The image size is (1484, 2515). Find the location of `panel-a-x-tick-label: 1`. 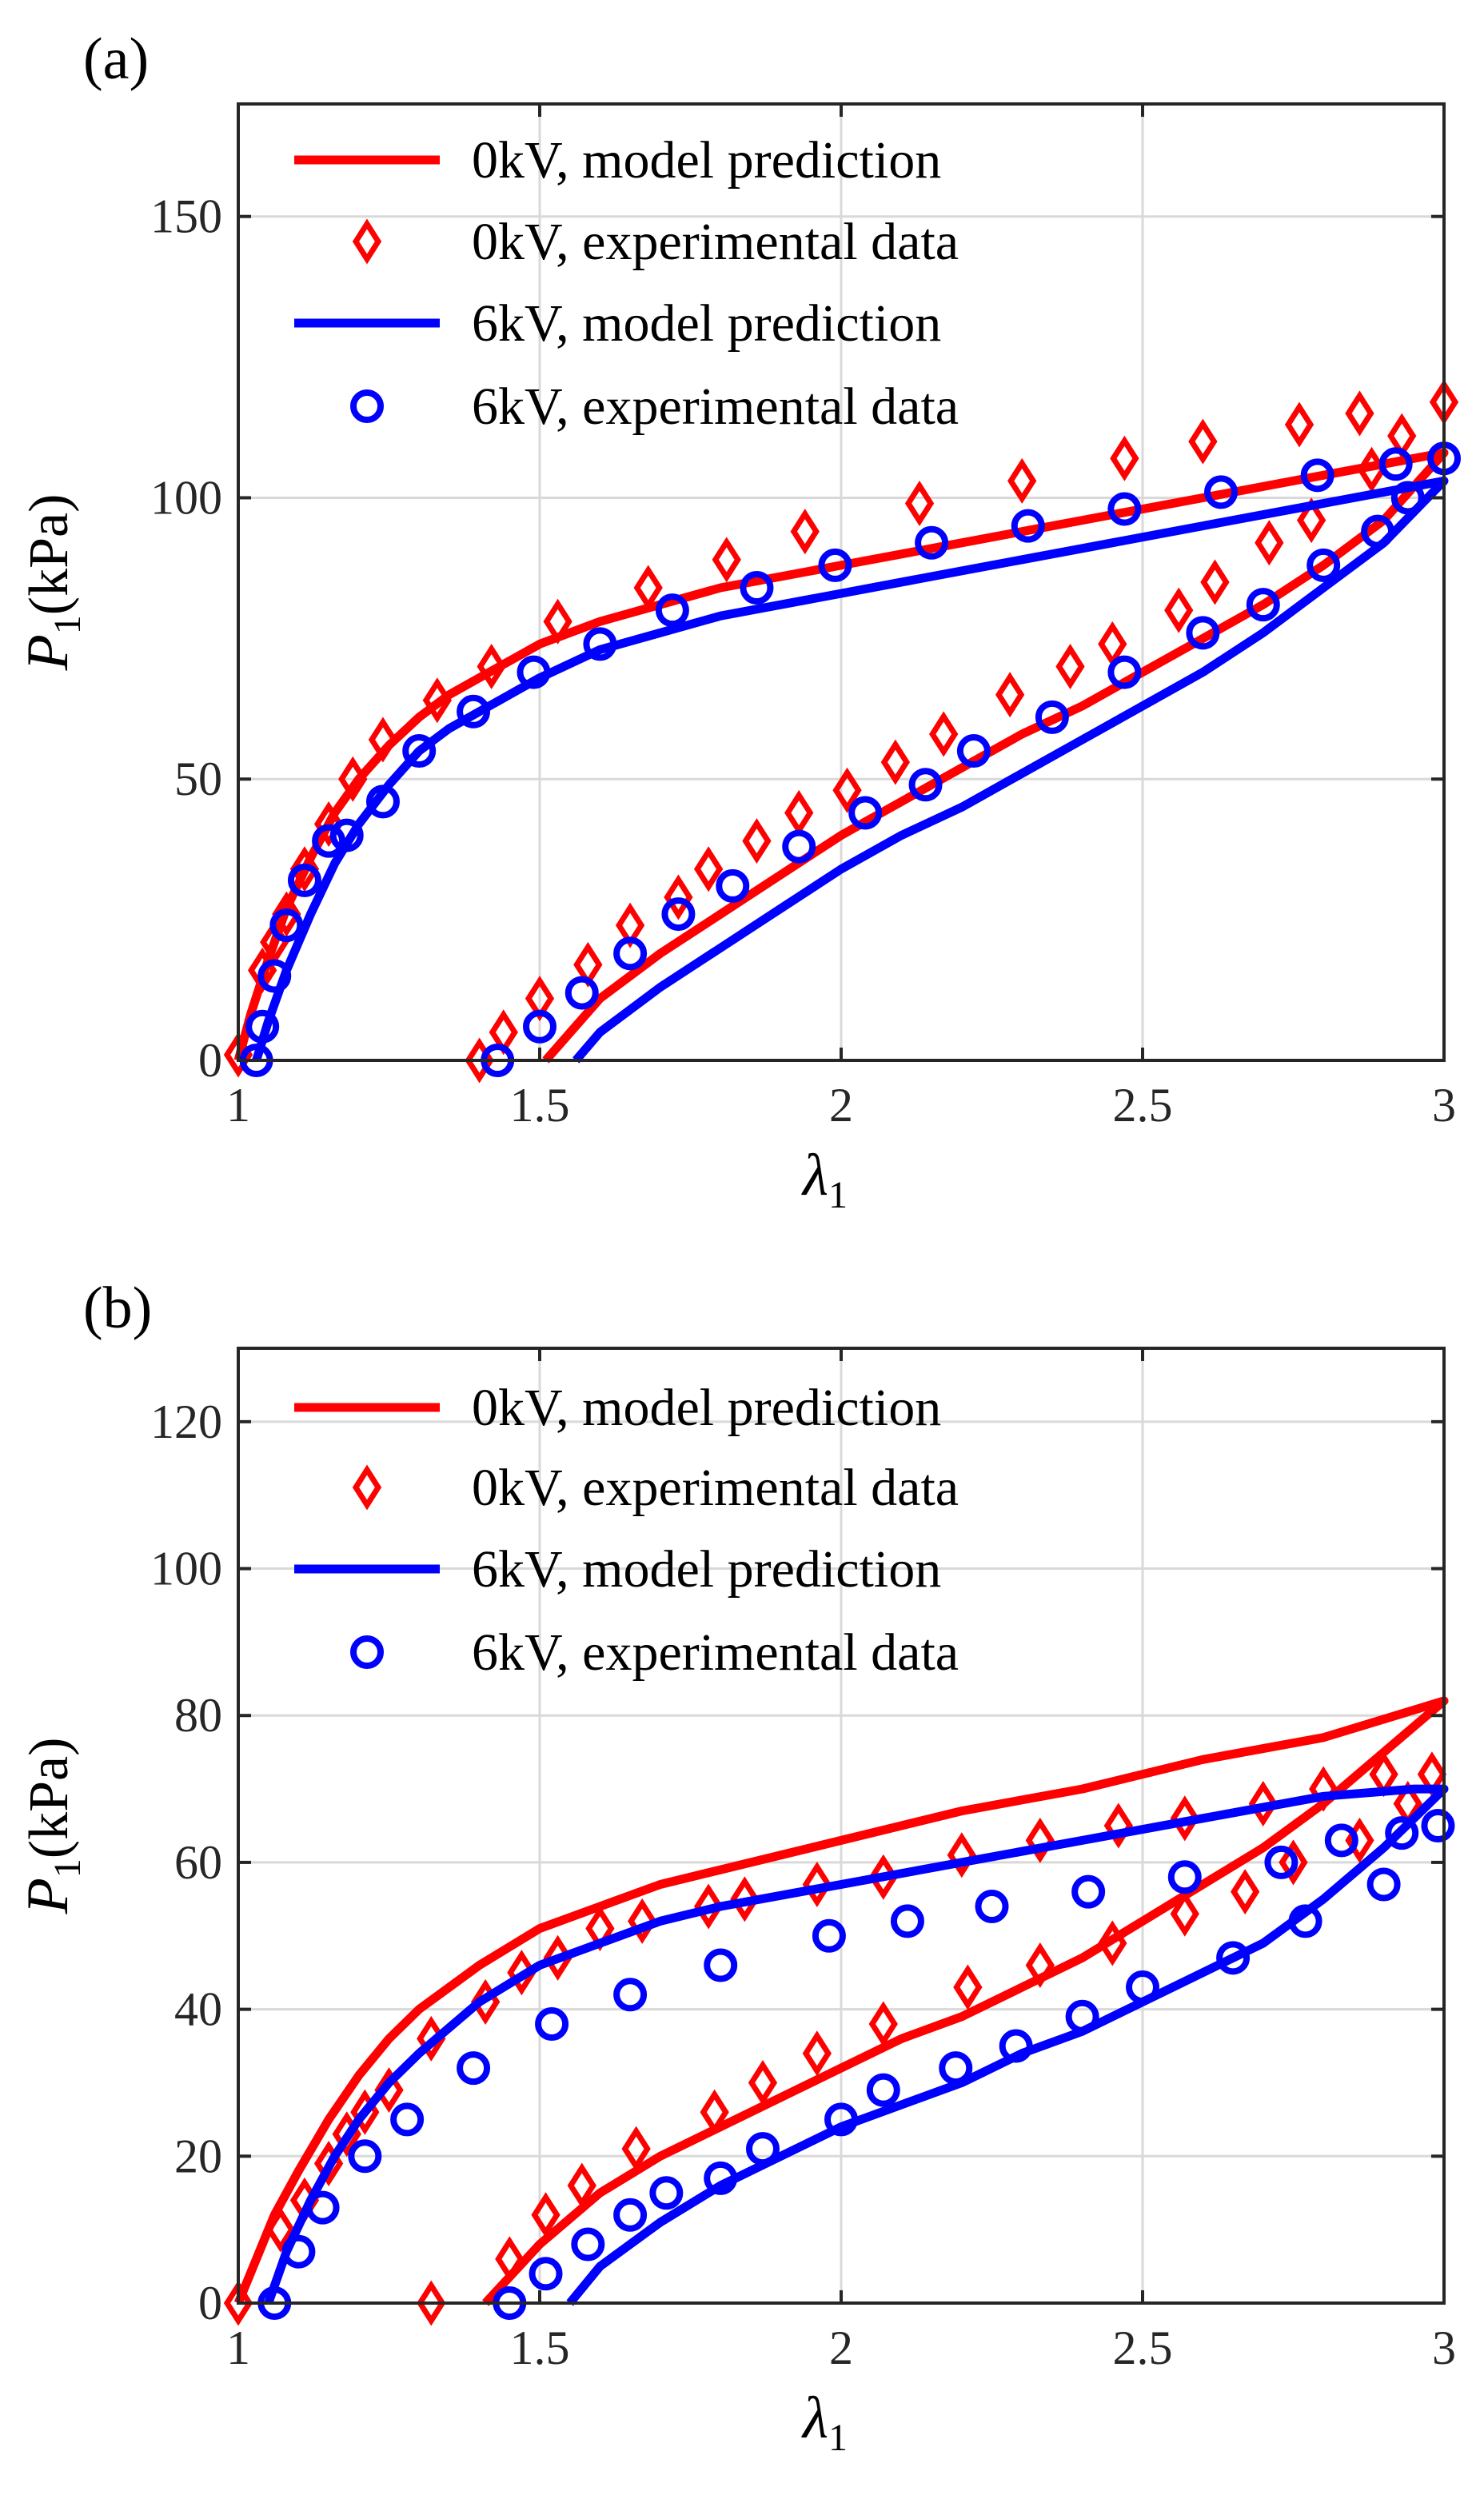

panel-a-x-tick-label: 1 is located at coordinates (238, 1105).